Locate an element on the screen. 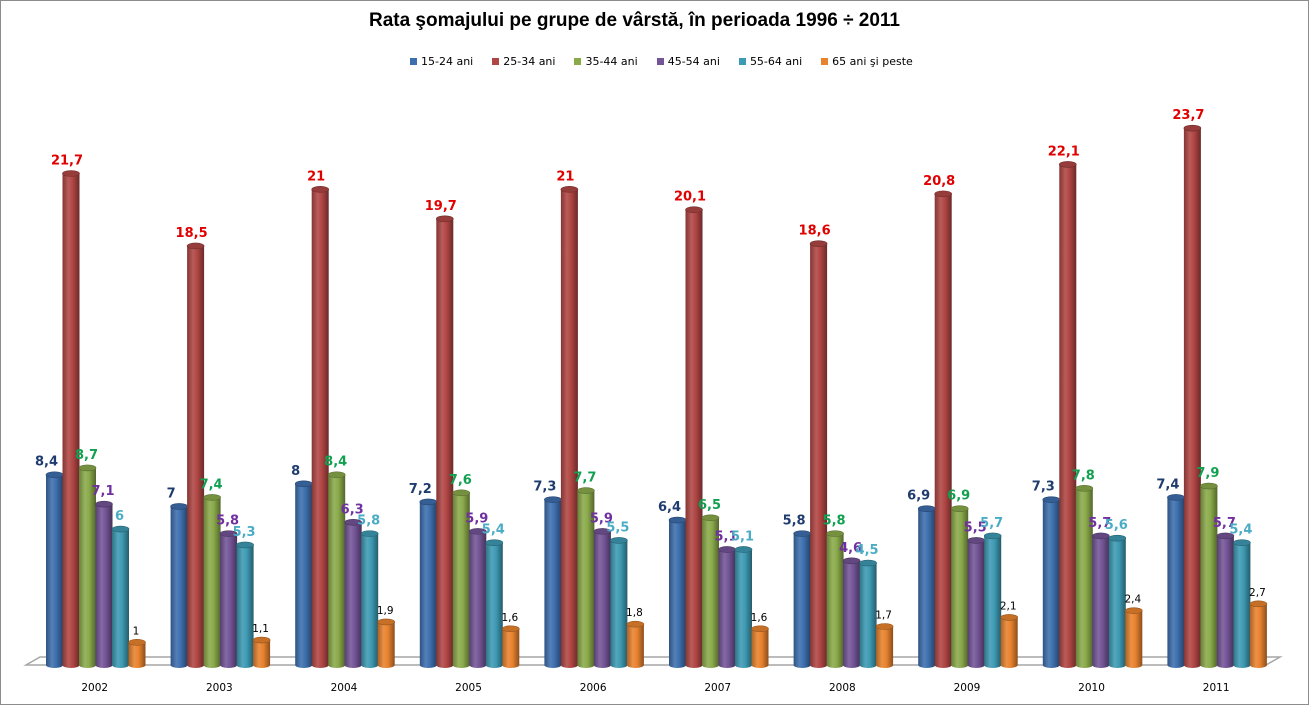 This screenshot has height=705, width=1309. data-label: 5,7 is located at coordinates (991, 523).